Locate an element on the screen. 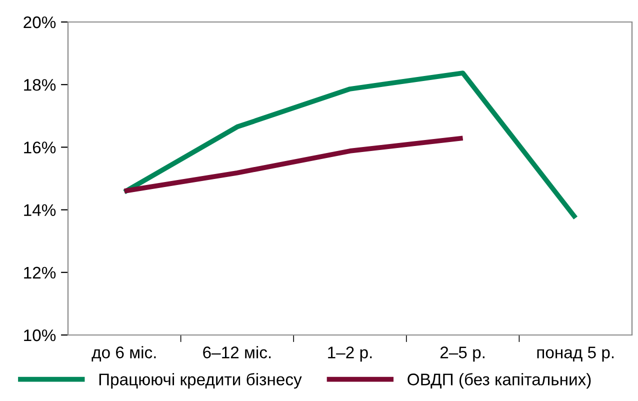 Image resolution: width=638 pixels, height=401 pixels. y-tick-label: 18% is located at coordinates (40, 85).